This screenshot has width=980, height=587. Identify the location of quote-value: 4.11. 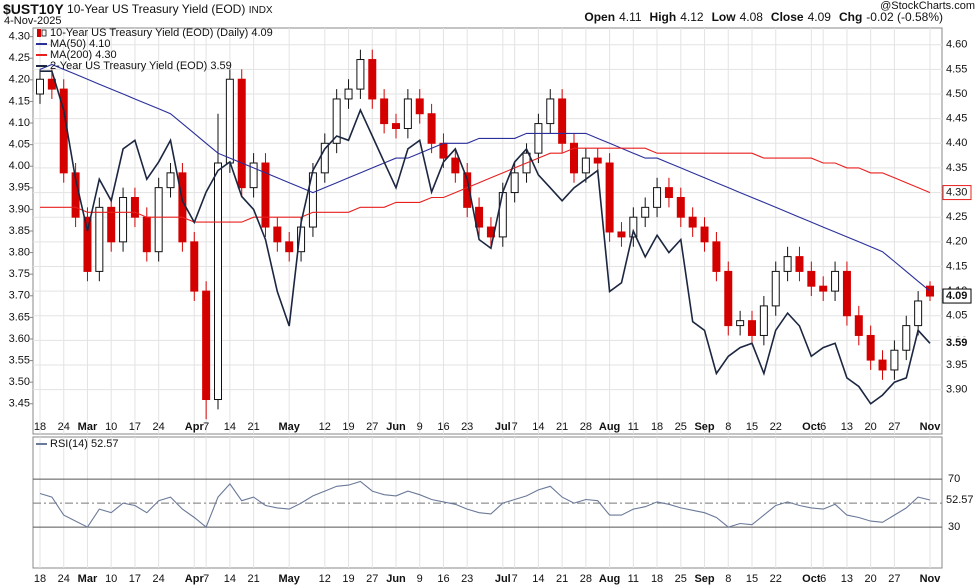
(630, 17).